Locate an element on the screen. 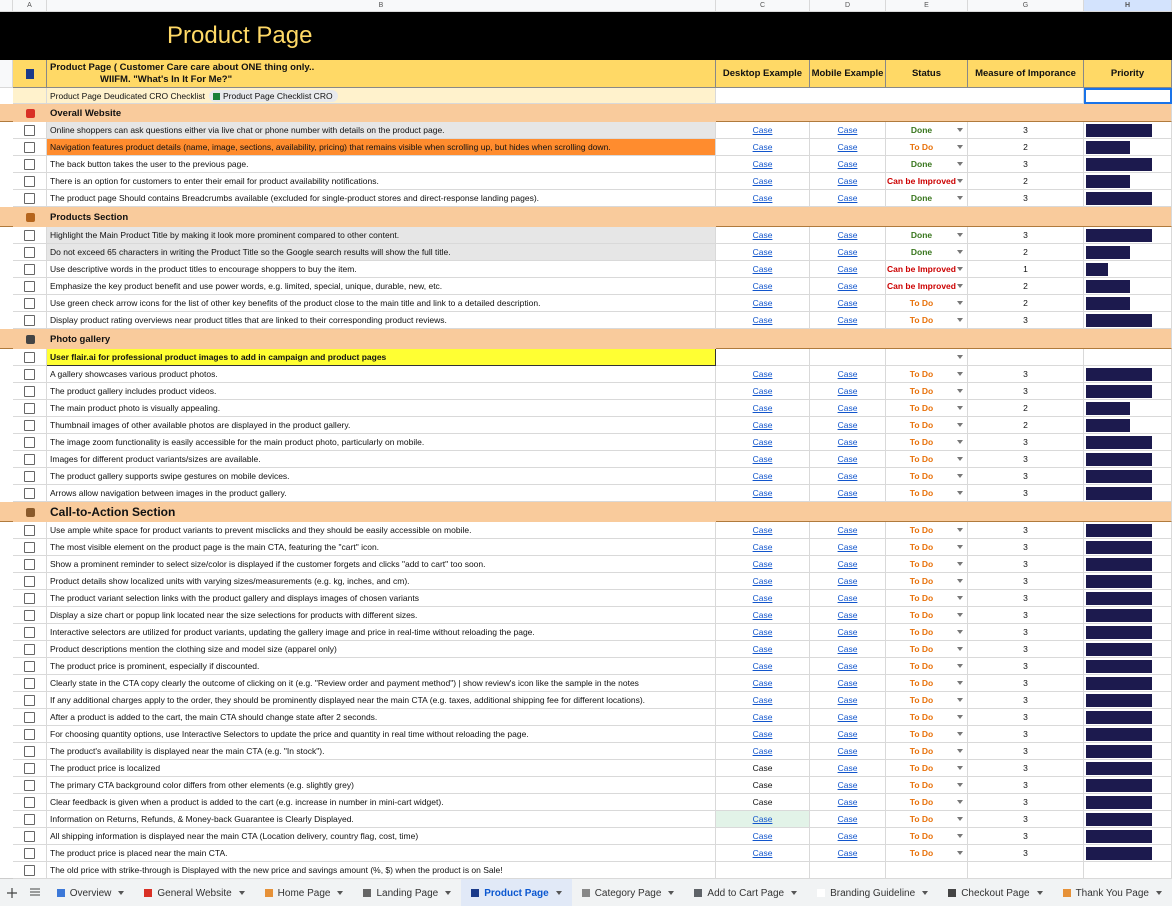 The height and width of the screenshot is (906, 1172). status: Can be Improved is located at coordinates (927, 269).